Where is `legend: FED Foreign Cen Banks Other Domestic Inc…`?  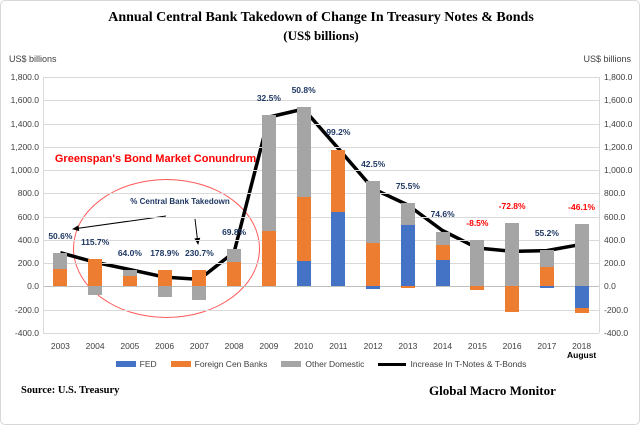 legend: FED Foreign Cen Banks Other Domestic Inc… is located at coordinates (320, 364).